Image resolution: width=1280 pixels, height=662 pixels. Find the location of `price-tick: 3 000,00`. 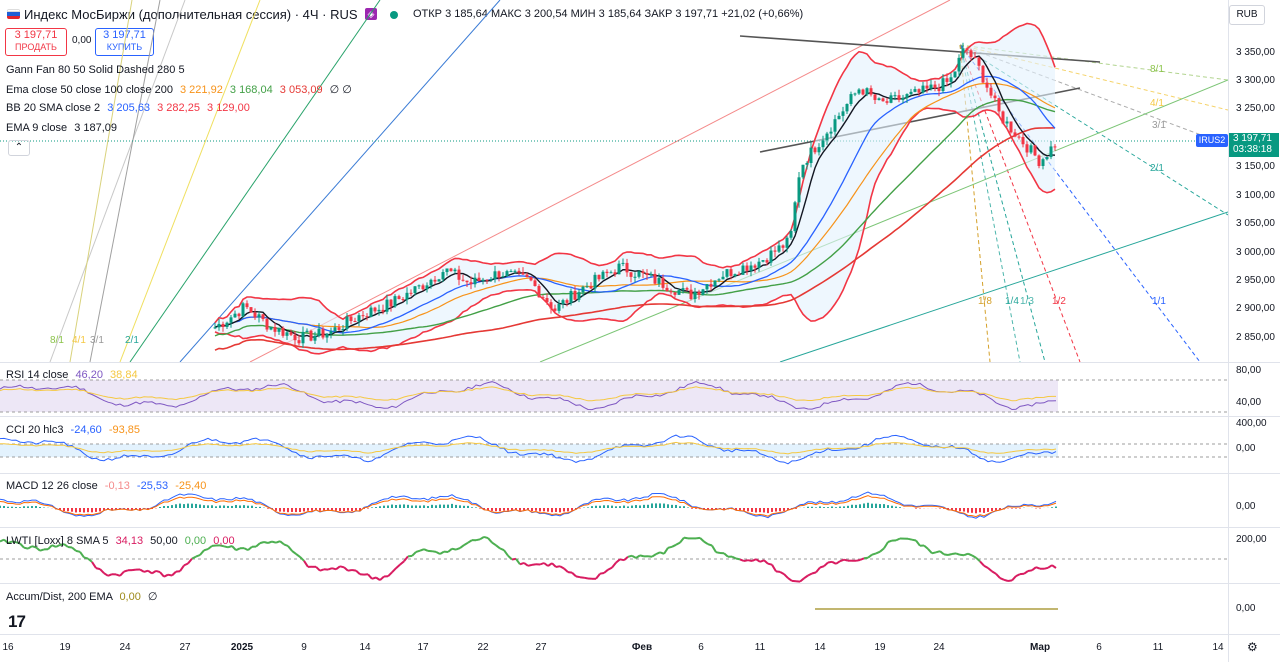

price-tick: 3 000,00 is located at coordinates (1255, 252).